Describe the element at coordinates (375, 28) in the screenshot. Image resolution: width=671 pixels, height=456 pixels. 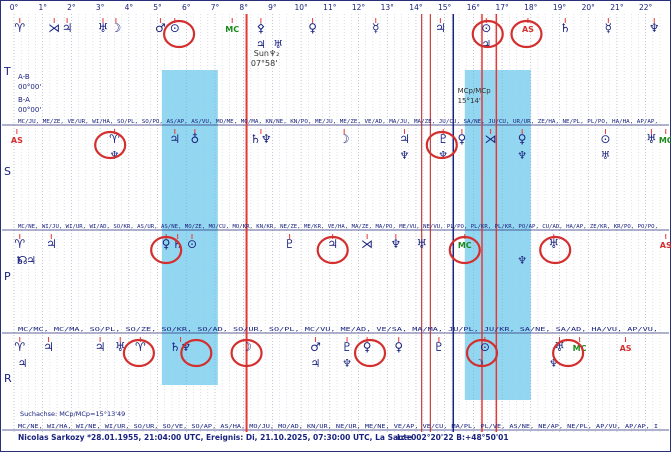
I see `planet-symbol: ☿` at that location.